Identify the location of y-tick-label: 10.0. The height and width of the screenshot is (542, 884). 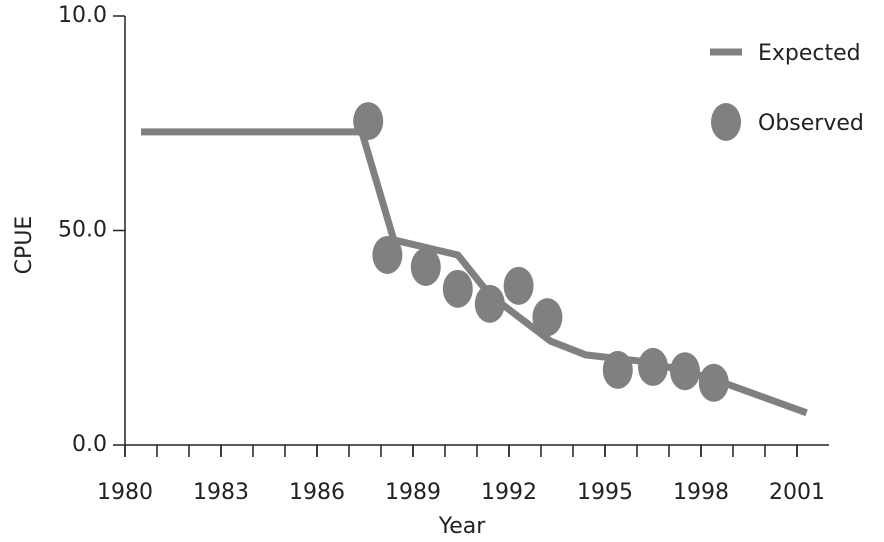
(82, 15).